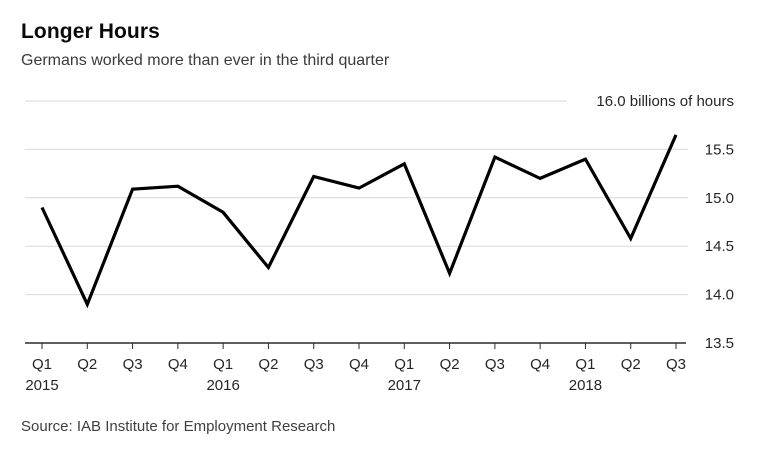  I want to click on y-tick-label: 15.0, so click(719, 198).